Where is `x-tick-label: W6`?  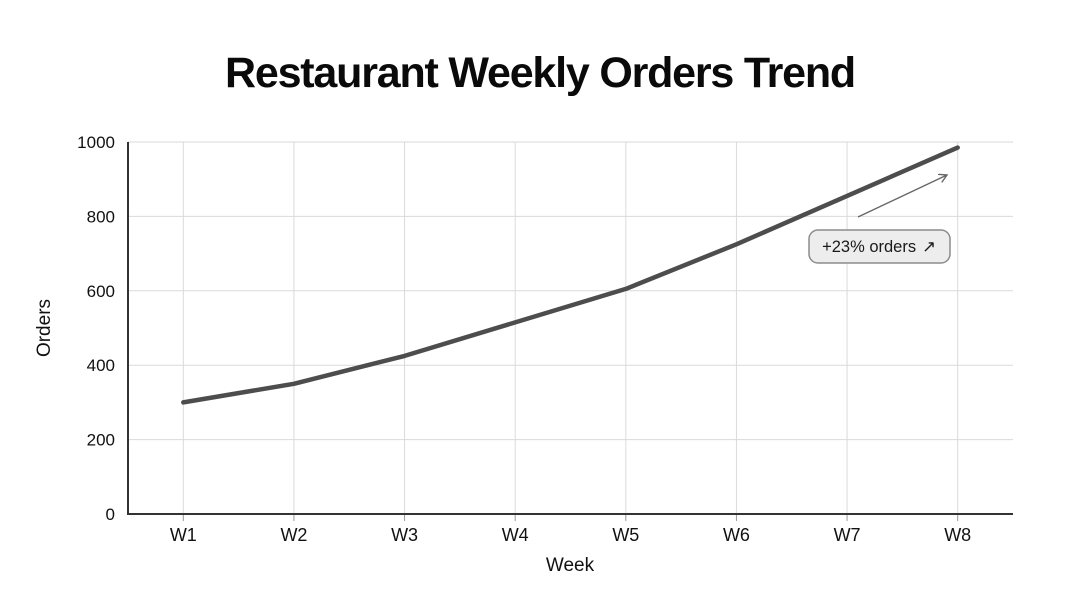 x-tick-label: W6 is located at coordinates (736, 535).